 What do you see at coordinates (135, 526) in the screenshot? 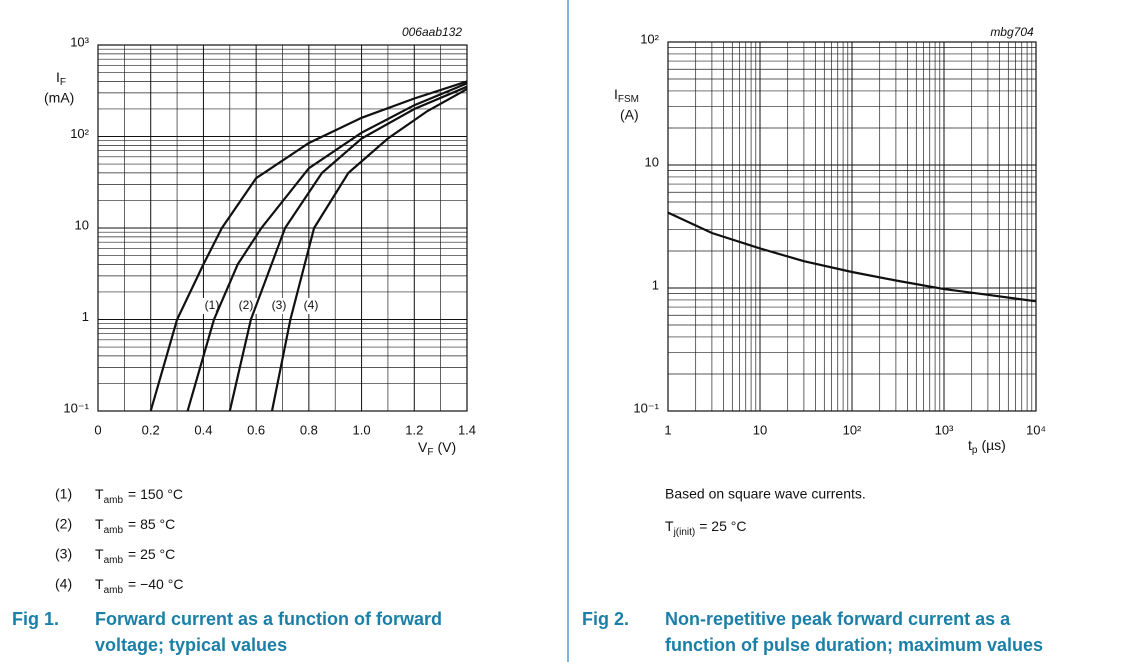
I see `legend-condition: Tamb = 85 °C` at bounding box center [135, 526].